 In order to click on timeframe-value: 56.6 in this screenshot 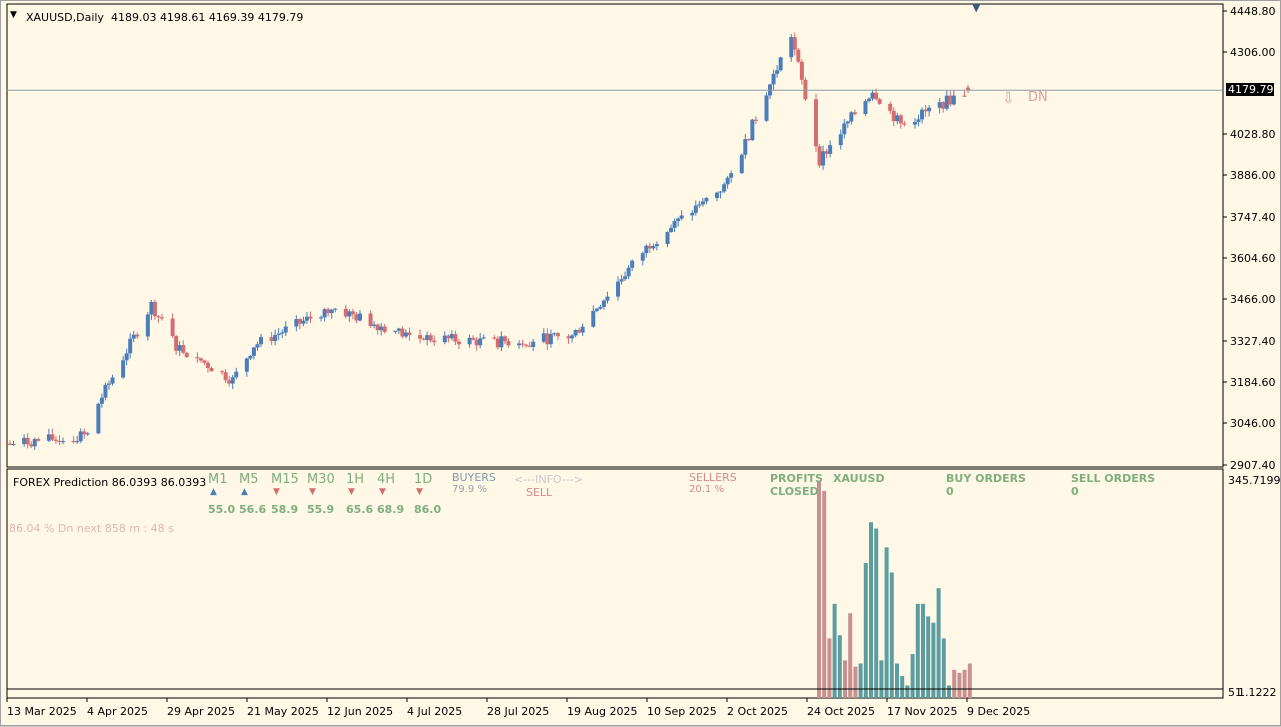, I will do `click(253, 509)`.